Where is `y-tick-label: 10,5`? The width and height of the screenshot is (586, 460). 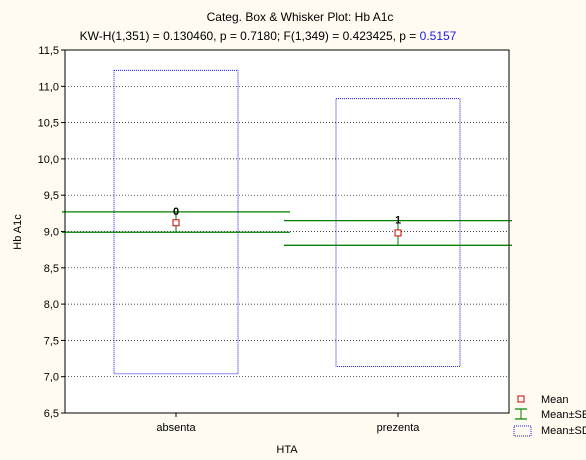 y-tick-label: 10,5 is located at coordinates (48, 124).